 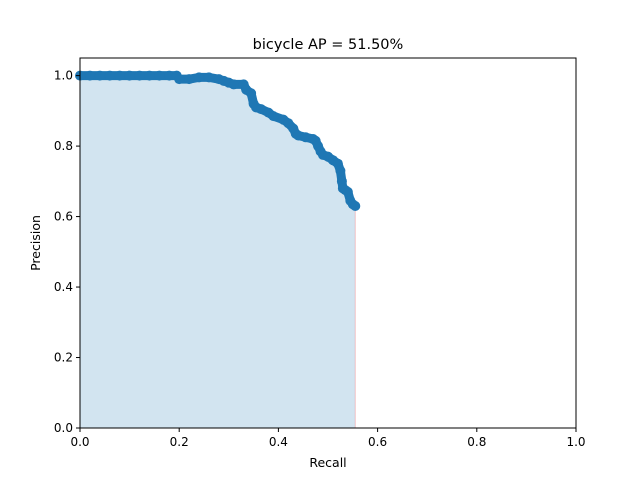 I want to click on y-axis: 0.0 0.2 0.4 0.6 0.8 1.0, so click(x=67, y=252).